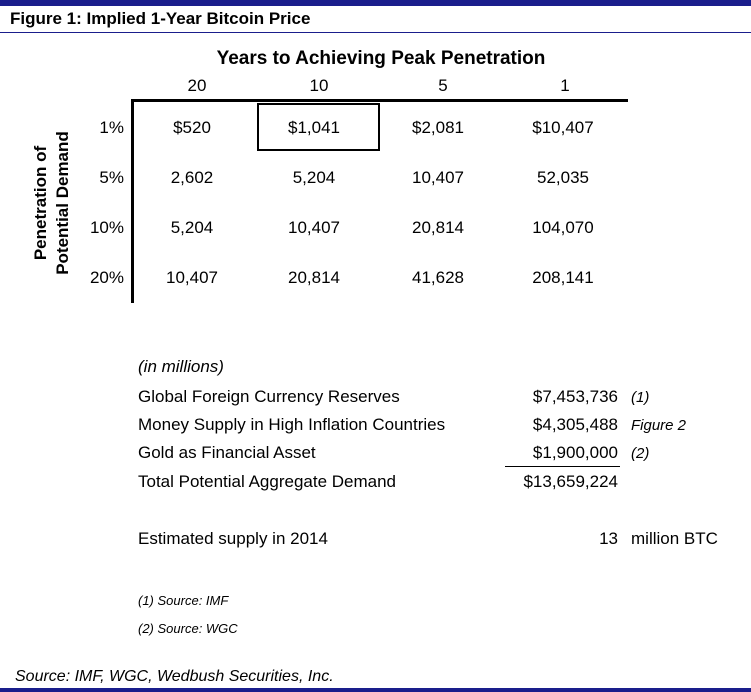 This screenshot has height=692, width=751. What do you see at coordinates (267, 481) in the screenshot?
I see `total-label: Total Potential Aggregate Demand` at bounding box center [267, 481].